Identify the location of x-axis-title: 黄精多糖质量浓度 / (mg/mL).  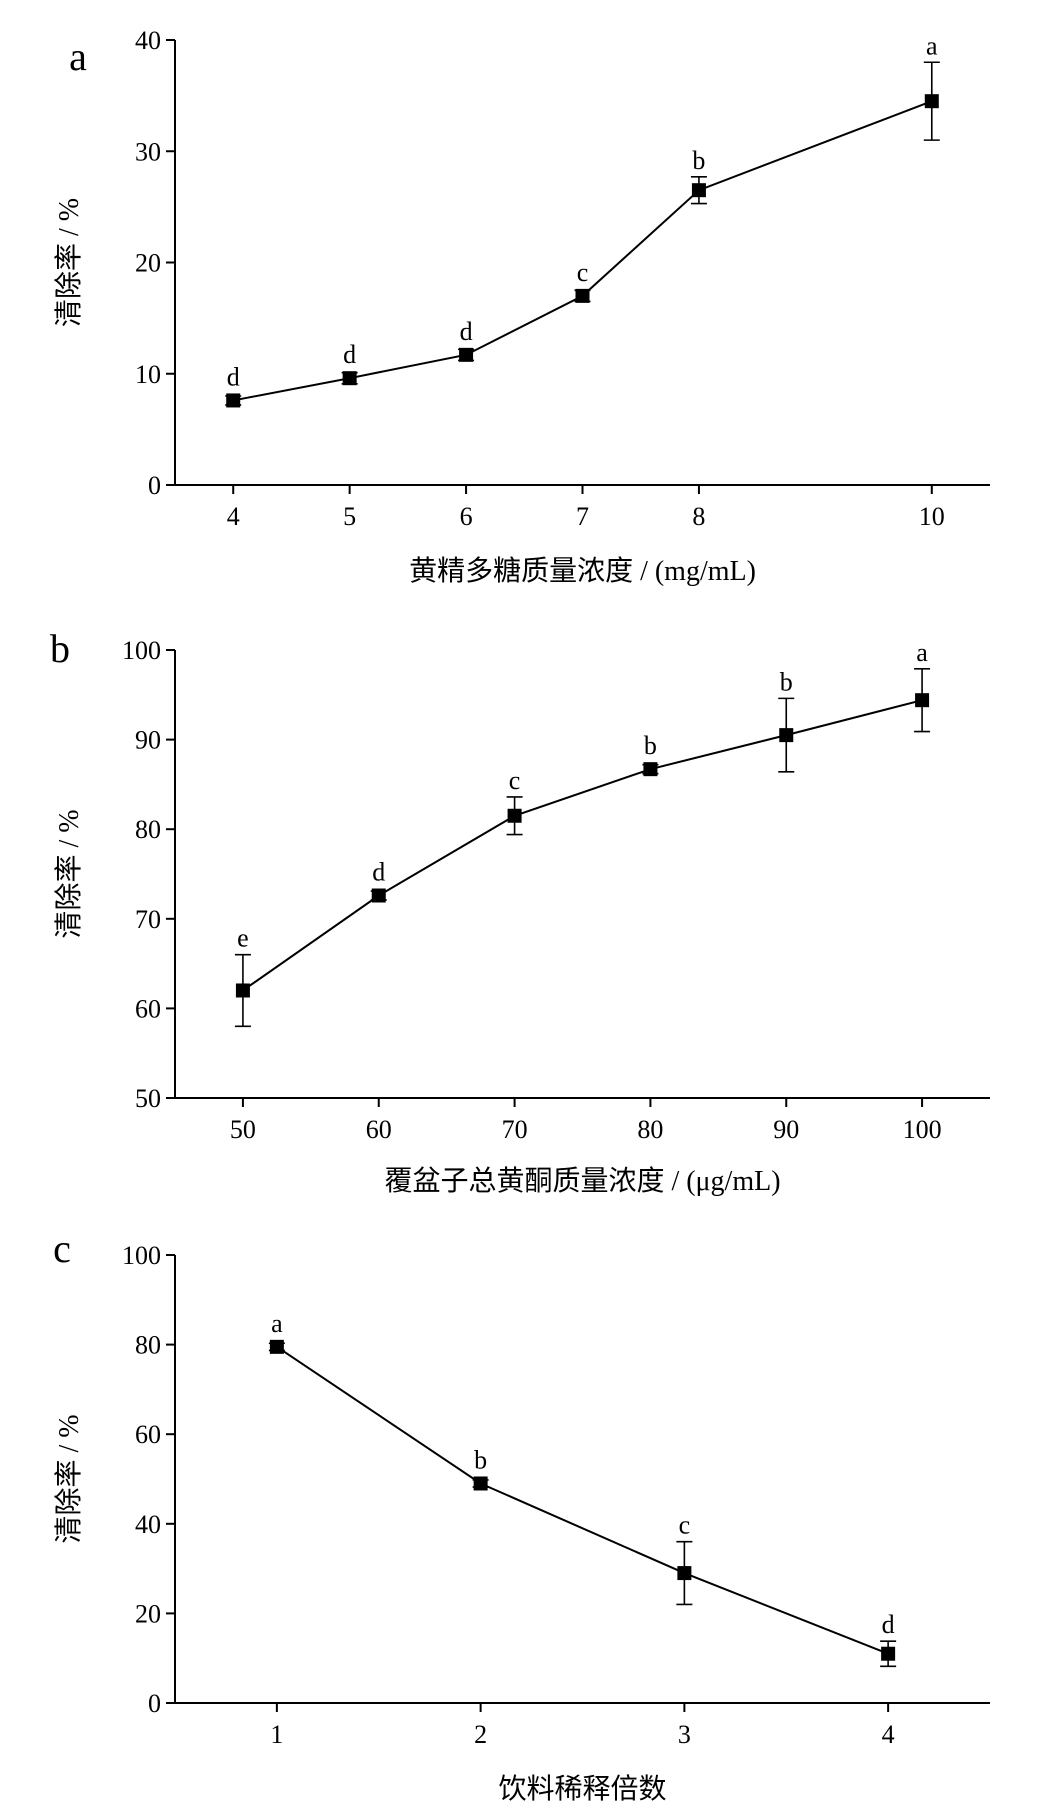
(582, 571).